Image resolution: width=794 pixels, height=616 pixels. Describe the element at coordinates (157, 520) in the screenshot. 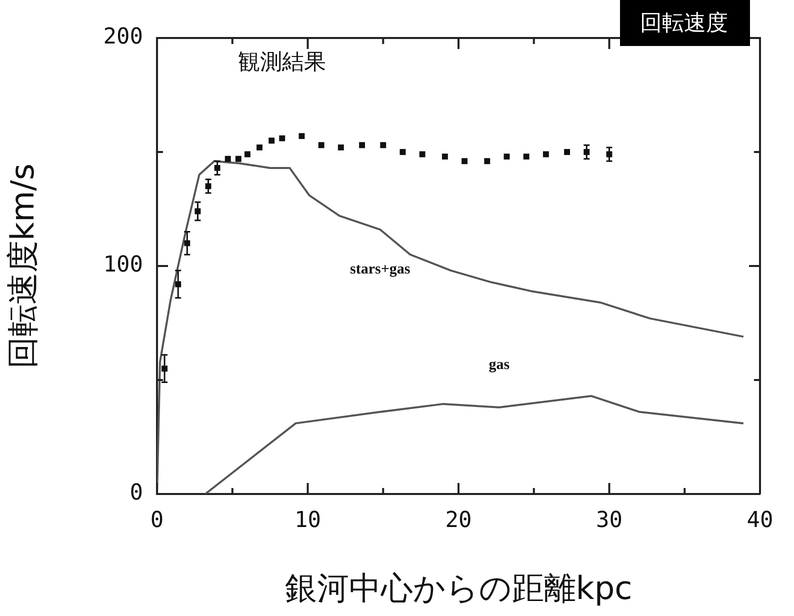

I see `x-tick-label: 0` at that location.